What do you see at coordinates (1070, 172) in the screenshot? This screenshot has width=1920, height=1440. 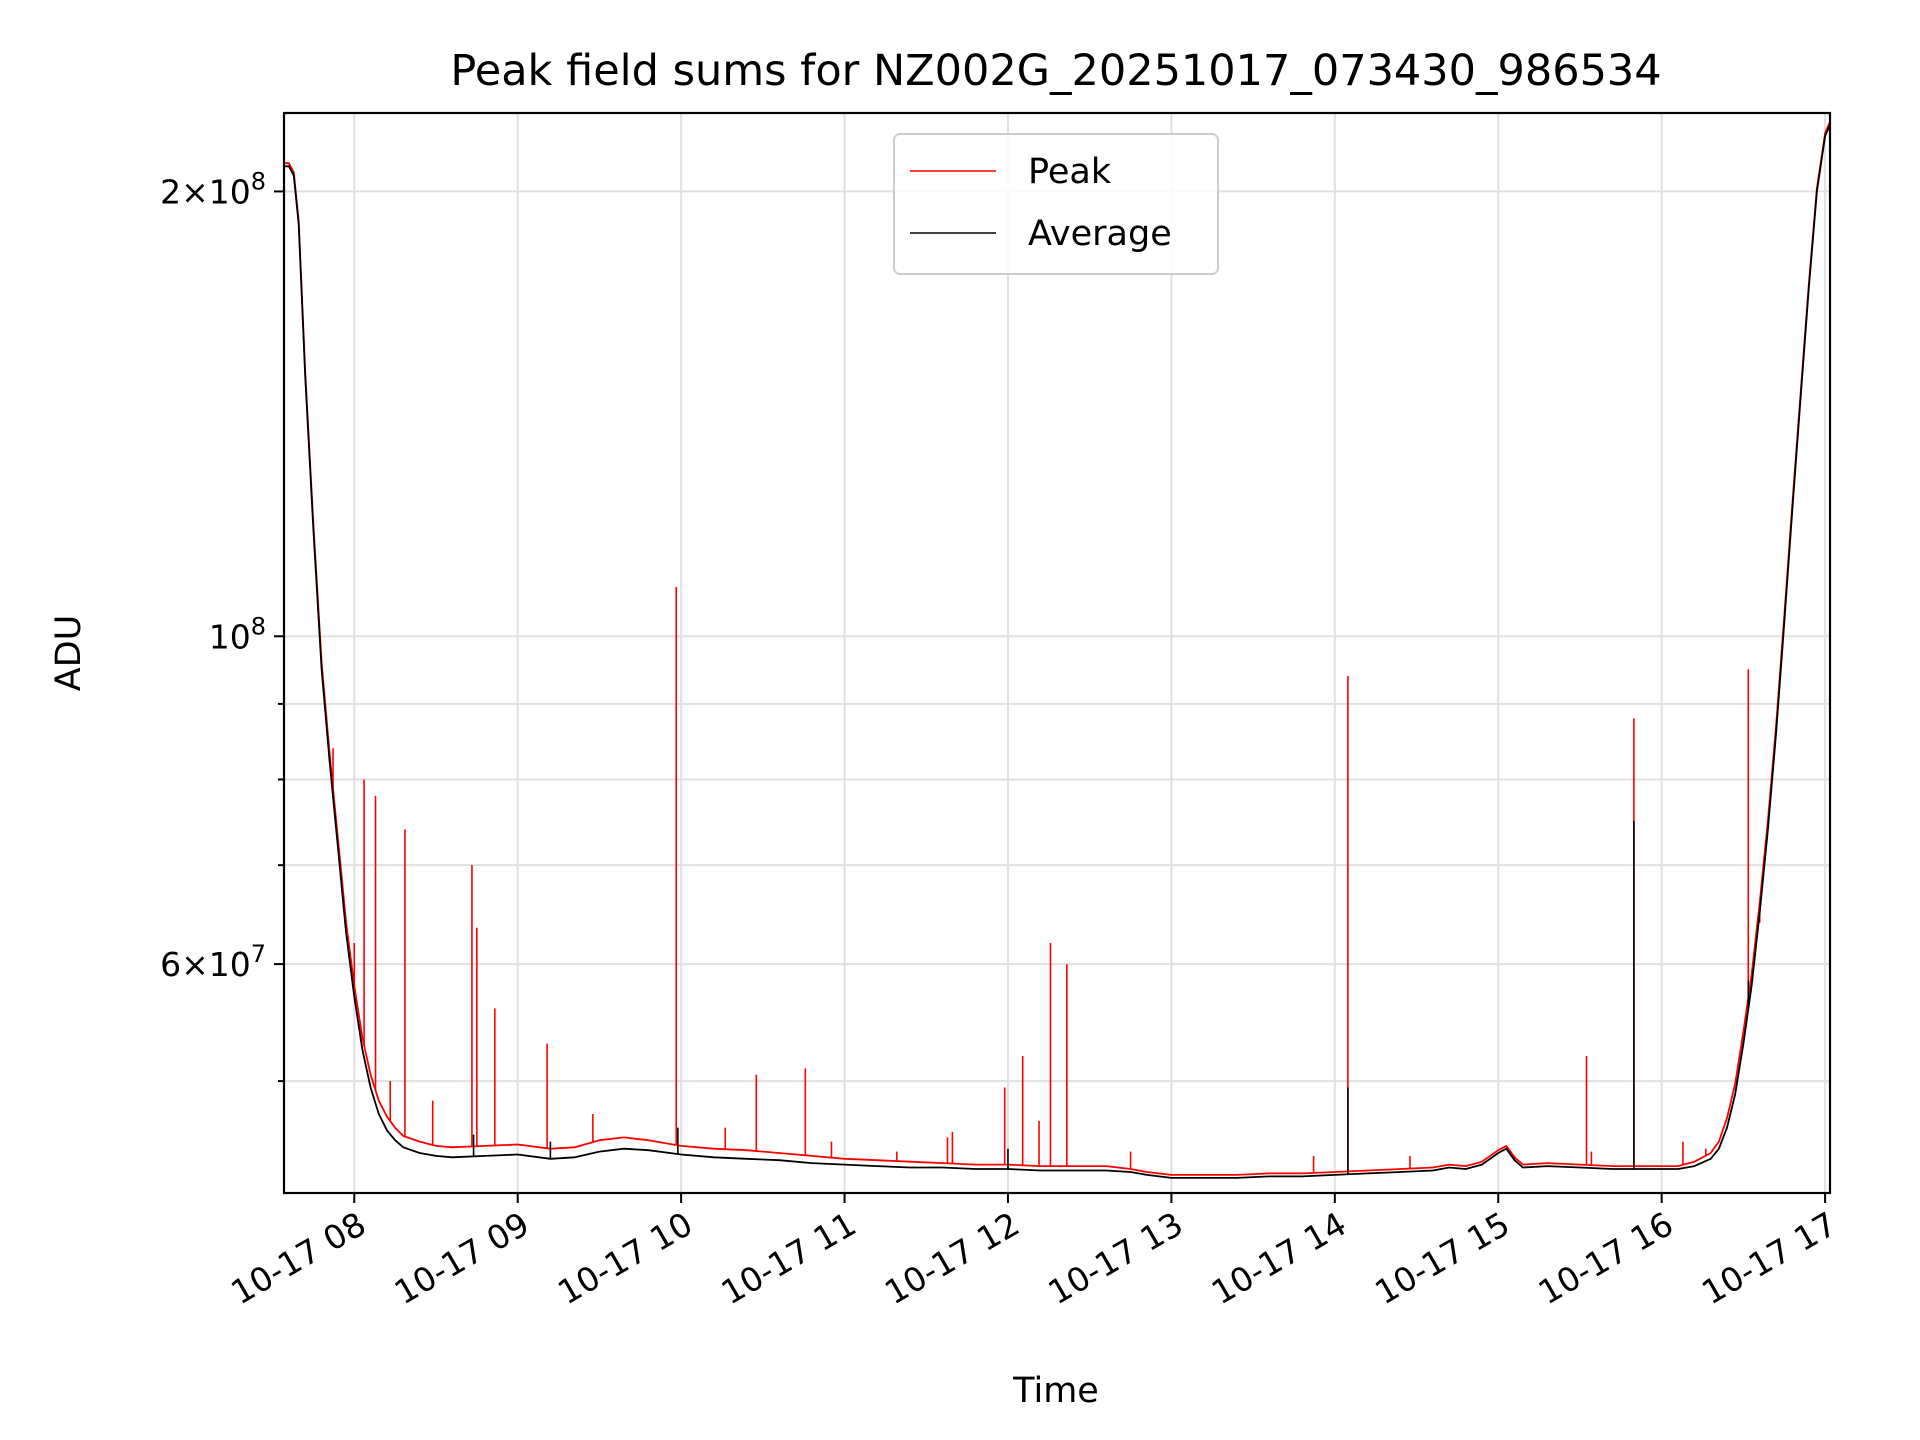 I see `legend-label-peak: Peak` at bounding box center [1070, 172].